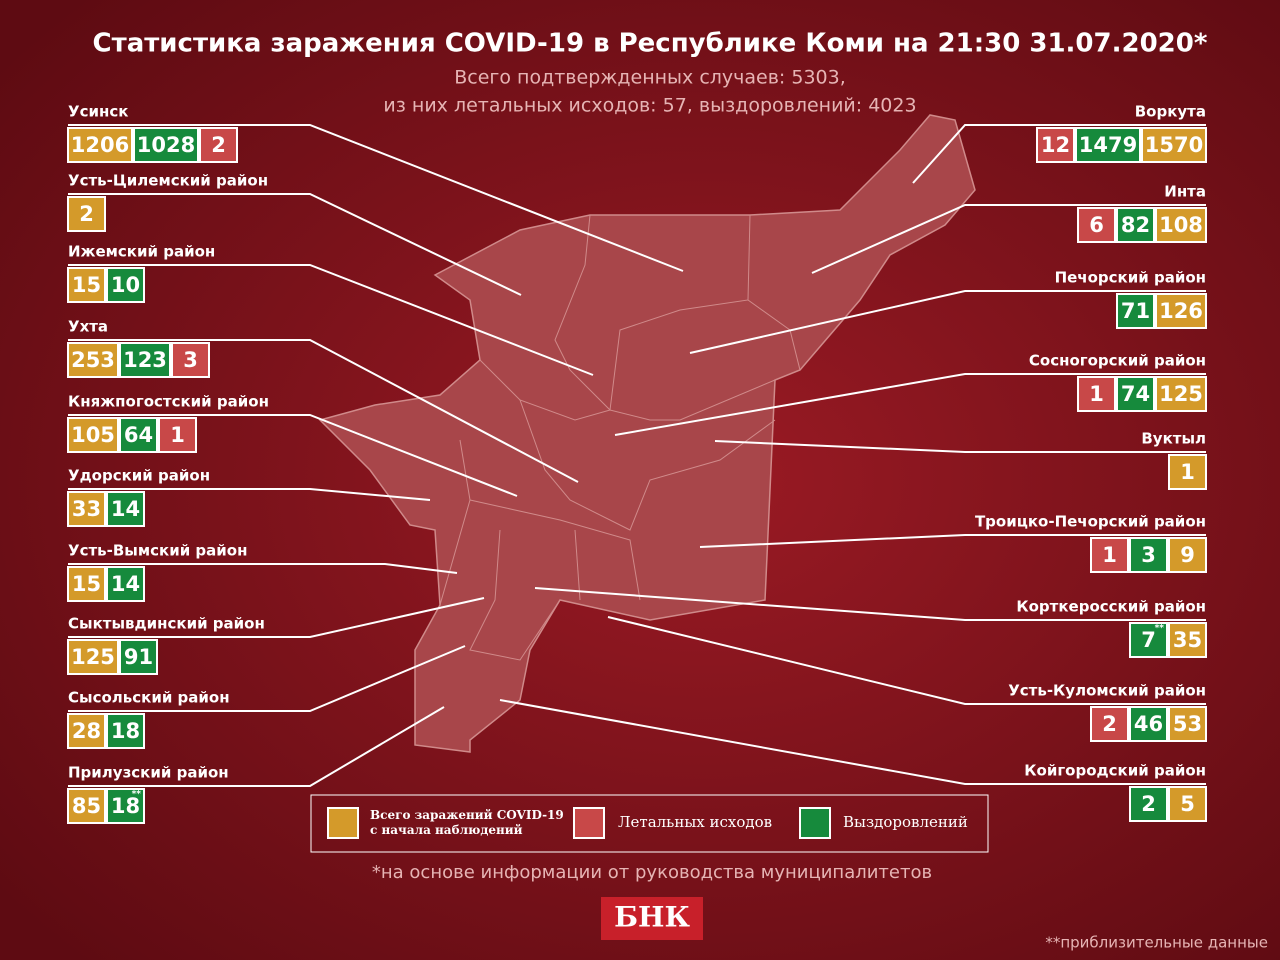  I want to click on stat-value: 123, so click(145, 360).